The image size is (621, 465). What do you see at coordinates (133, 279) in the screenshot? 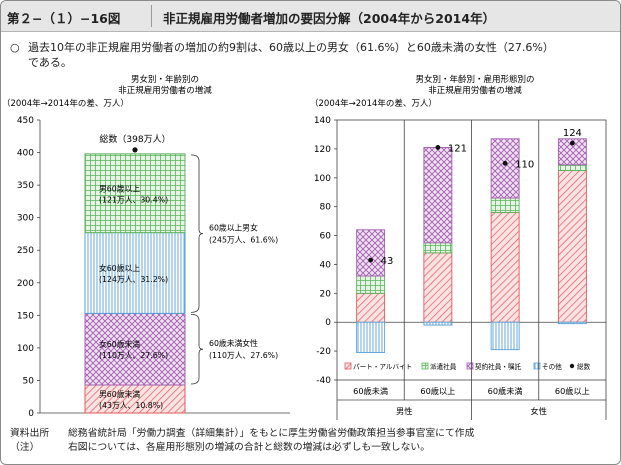
I see `left-segment-detail: (124万人、31.2%)` at bounding box center [133, 279].